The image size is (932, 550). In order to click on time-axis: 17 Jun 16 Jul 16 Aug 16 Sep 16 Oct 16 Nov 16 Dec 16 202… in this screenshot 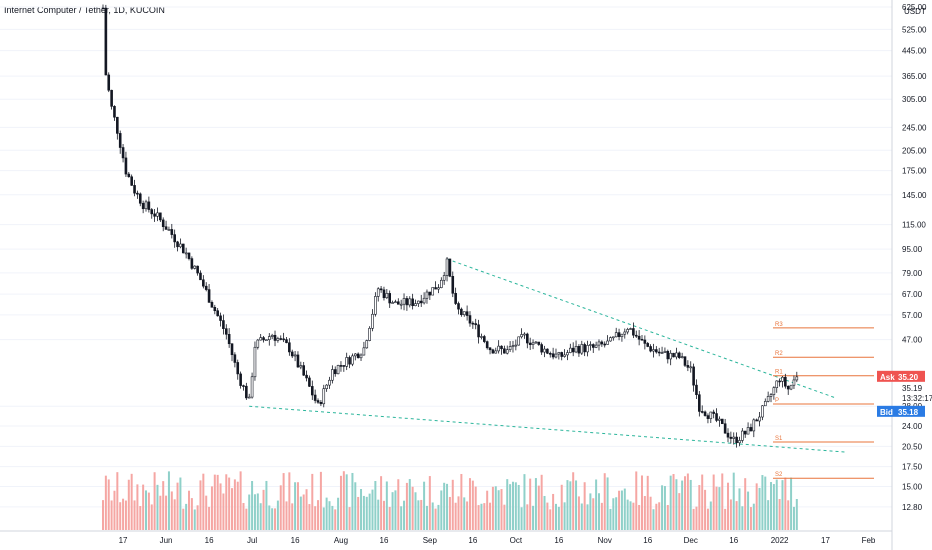, I will do `click(446, 537)`.